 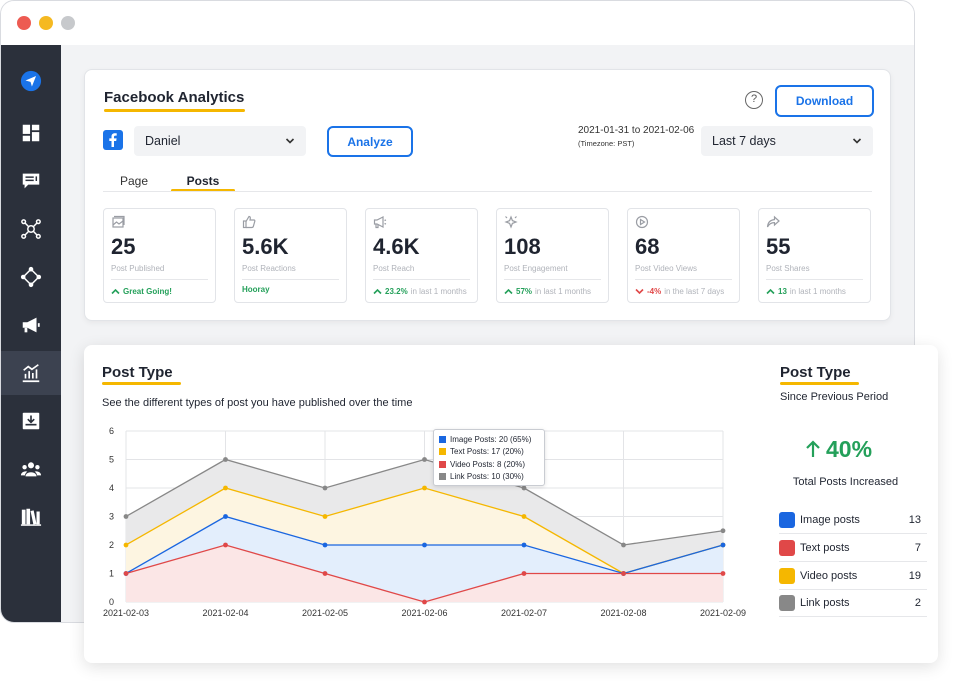 I want to click on account-select: Daniel, so click(x=220, y=141).